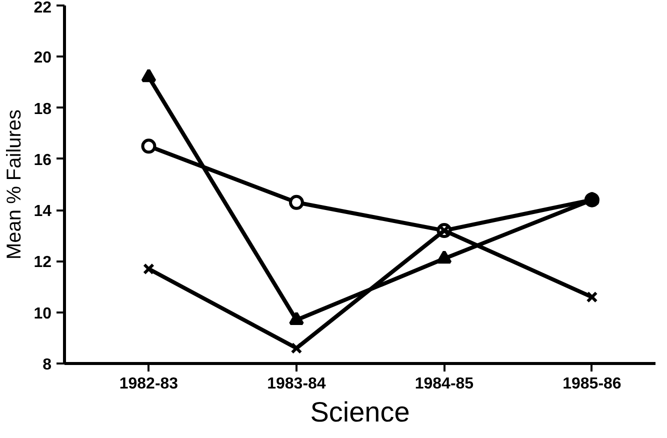 The height and width of the screenshot is (438, 667). Describe the element at coordinates (47, 365) in the screenshot. I see `y-tick-label: 8` at that location.